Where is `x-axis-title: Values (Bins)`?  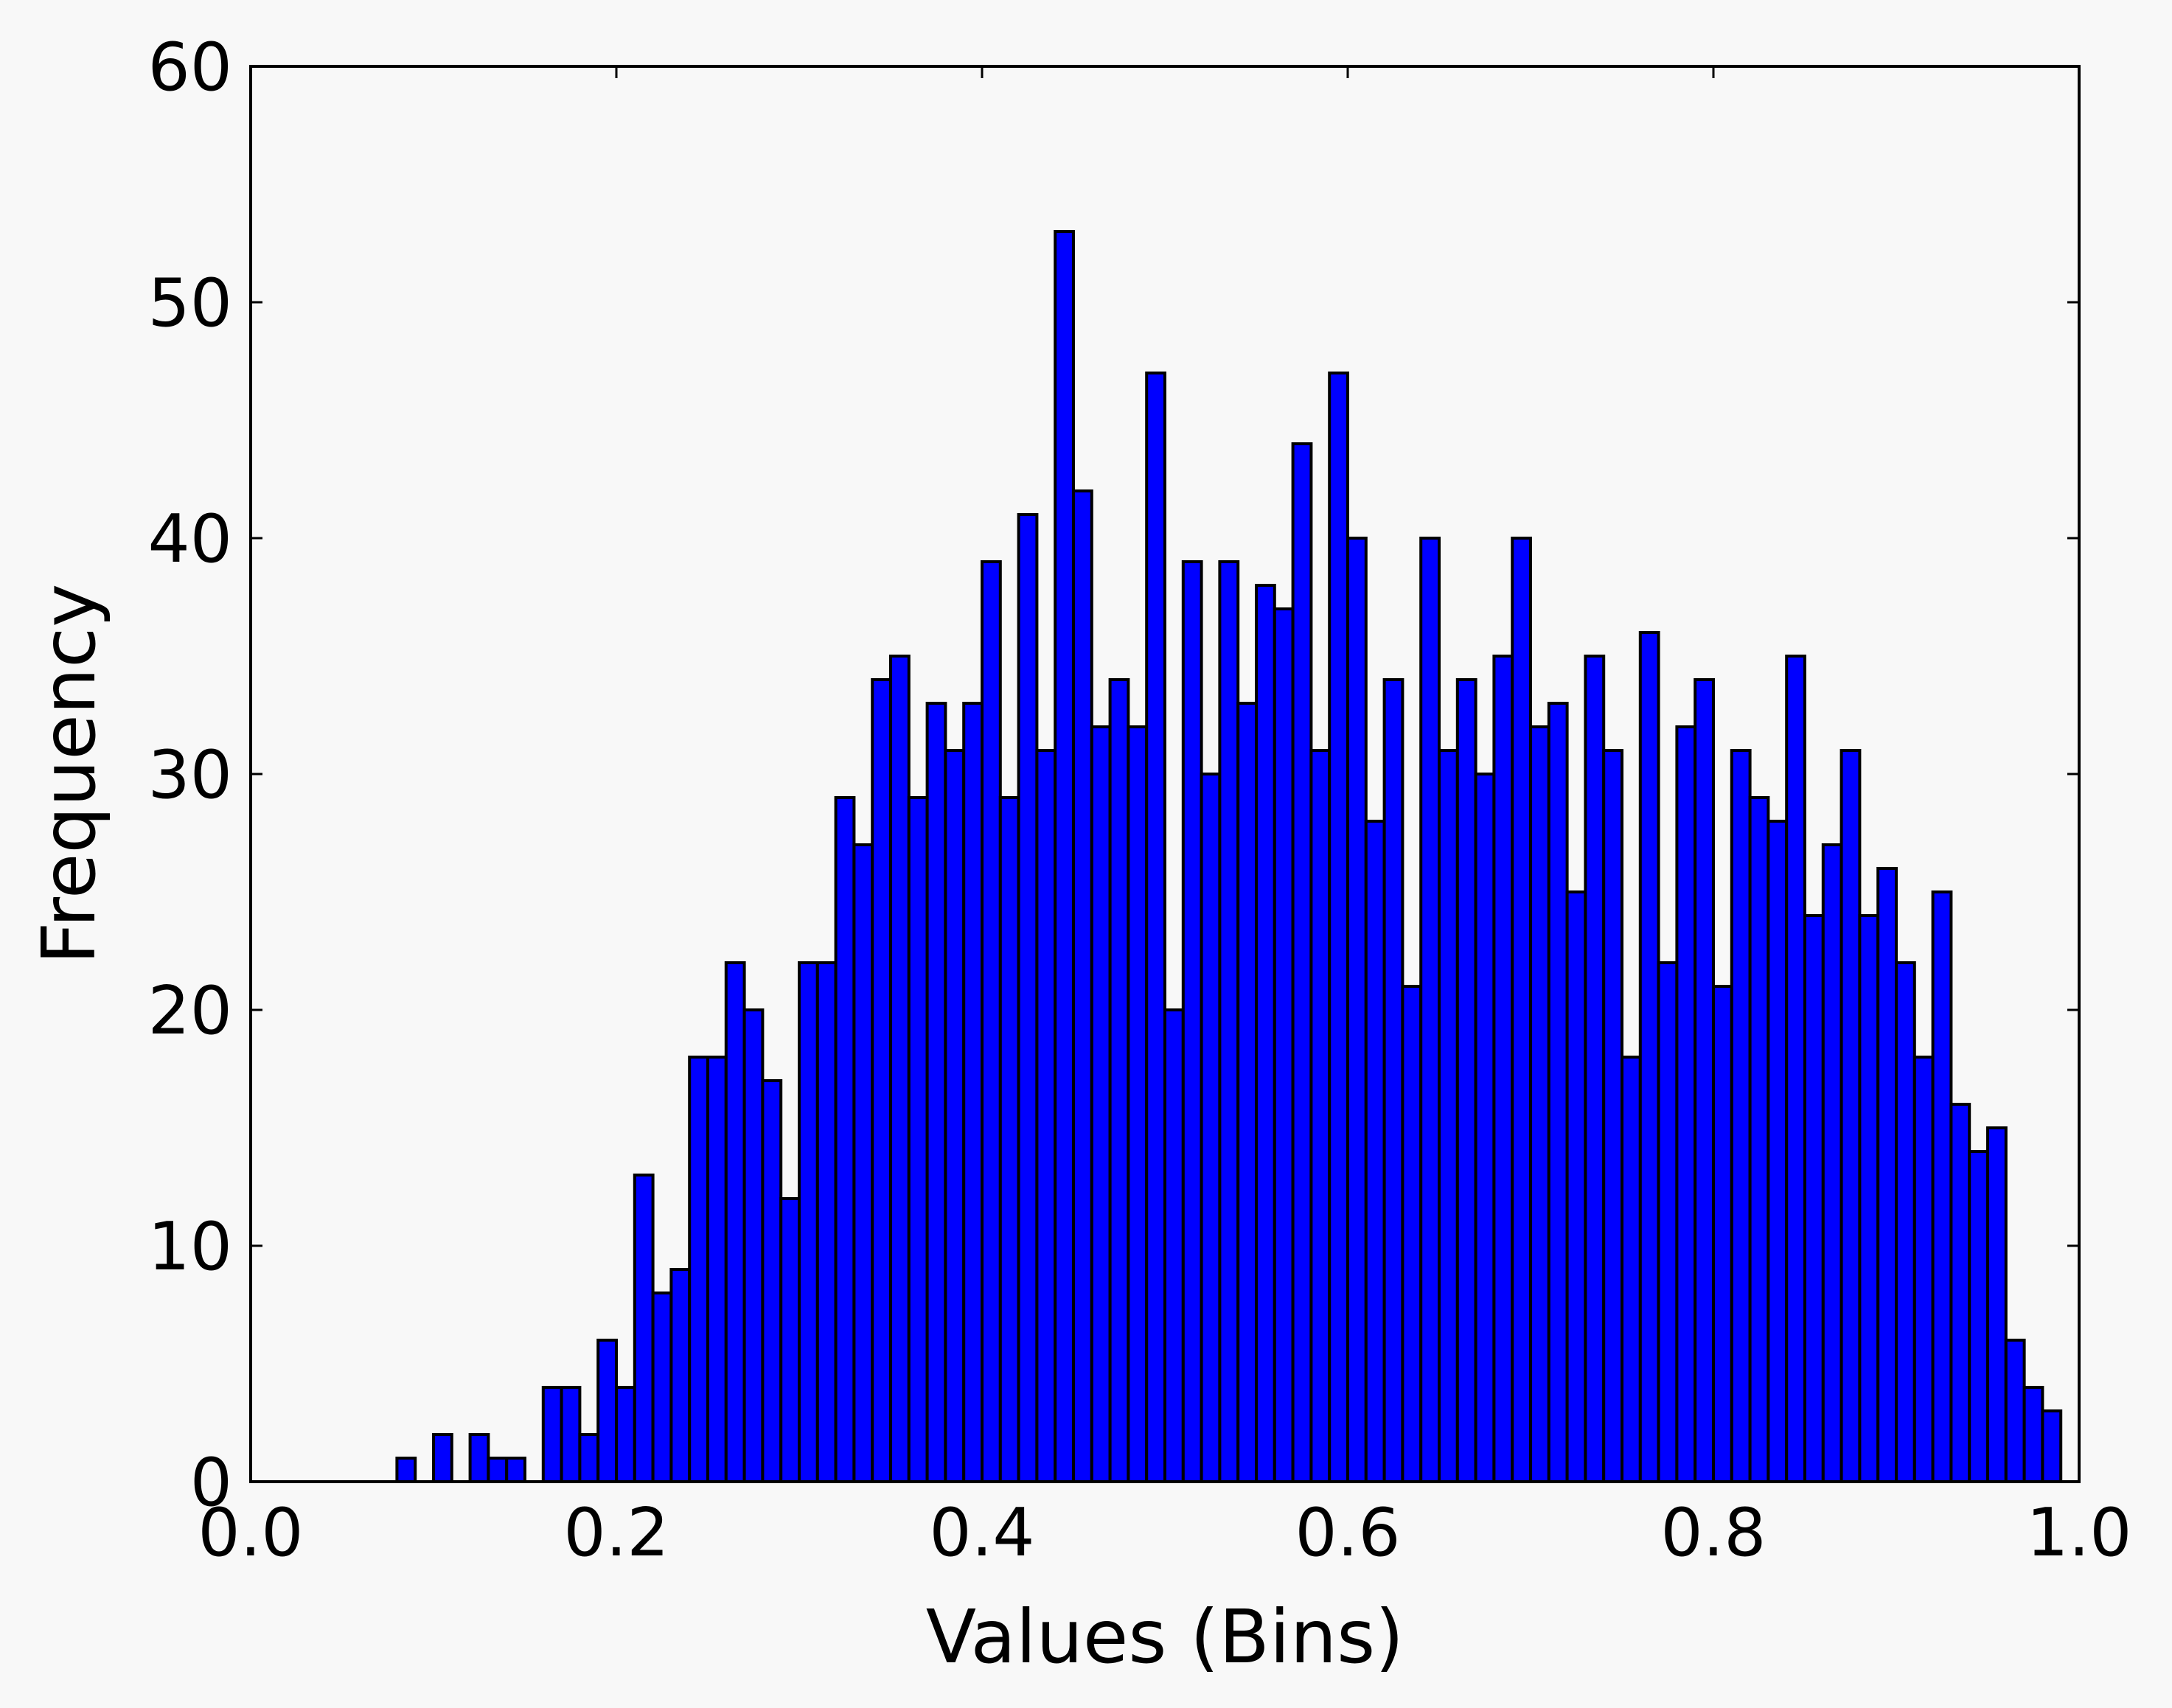 x-axis-title: Values (Bins) is located at coordinates (1165, 1637).